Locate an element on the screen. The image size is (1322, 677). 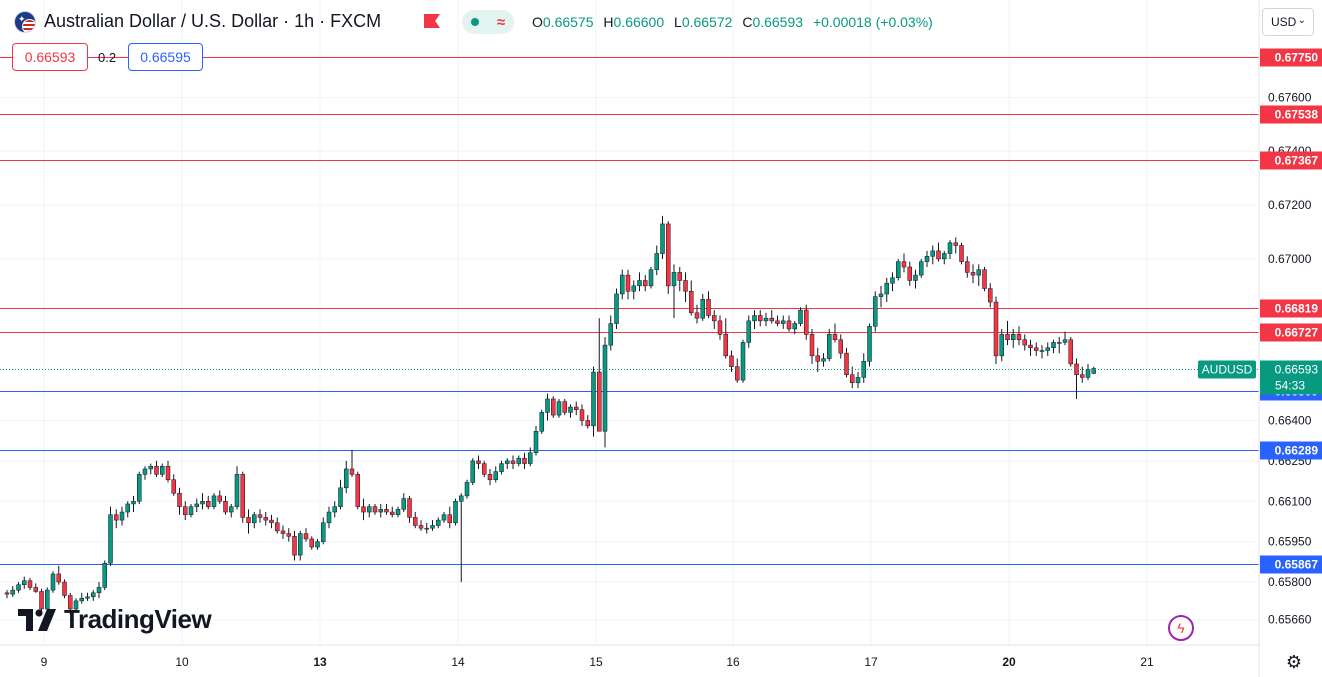
low-label: L is located at coordinates (678, 22).